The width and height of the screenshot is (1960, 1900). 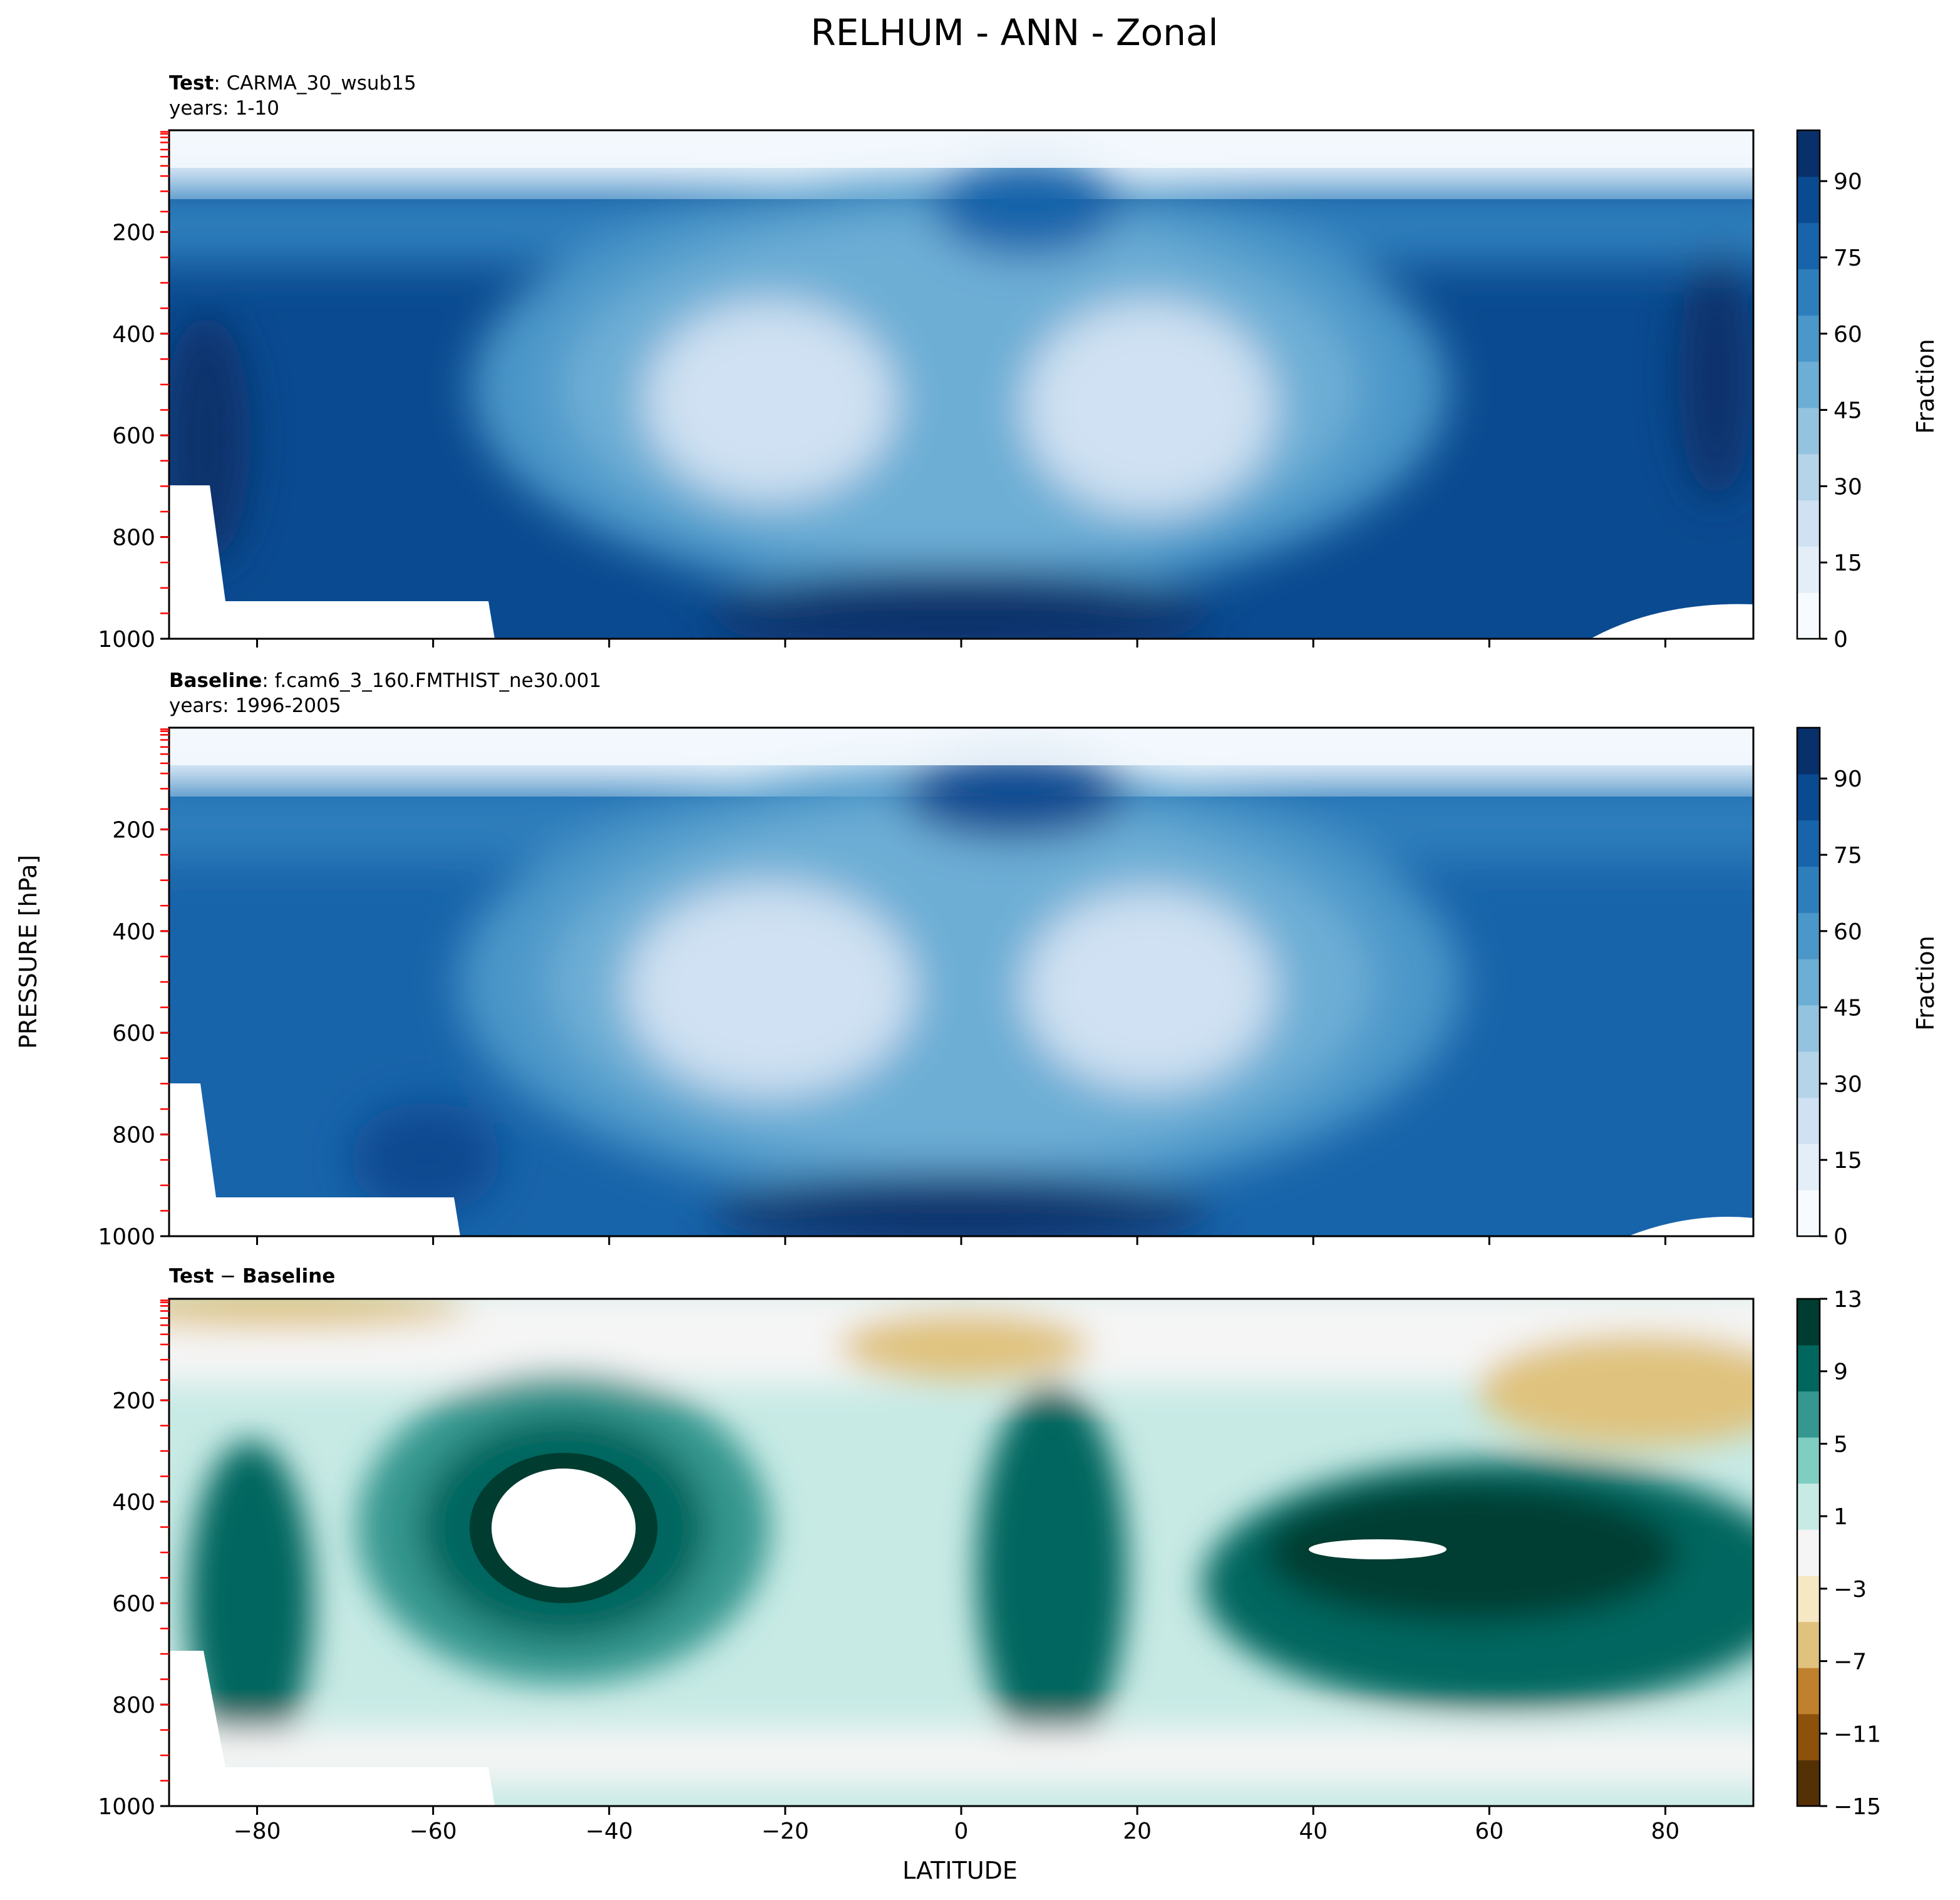 I want to click on colorbar-tick-label: 5, so click(x=1841, y=1444).